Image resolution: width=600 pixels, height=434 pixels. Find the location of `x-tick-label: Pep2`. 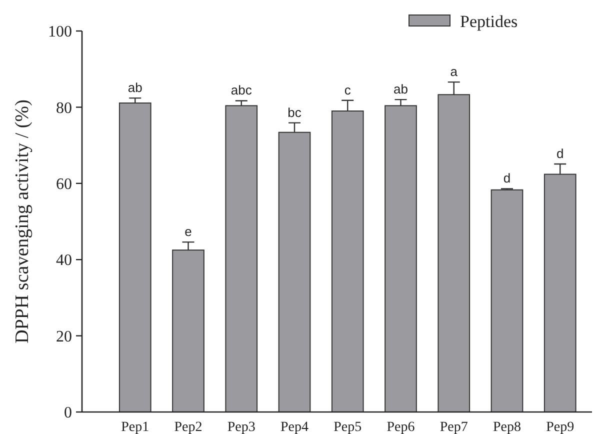

x-tick-label: Pep2 is located at coordinates (188, 427).